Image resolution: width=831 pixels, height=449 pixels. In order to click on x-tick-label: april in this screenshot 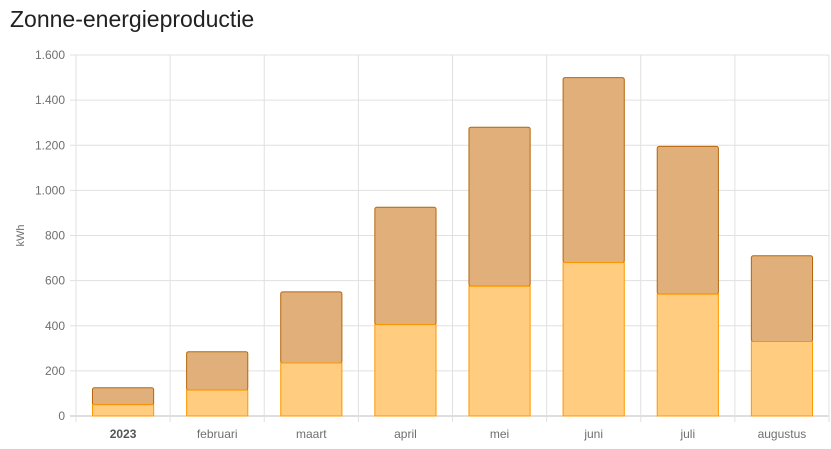, I will do `click(405, 434)`.